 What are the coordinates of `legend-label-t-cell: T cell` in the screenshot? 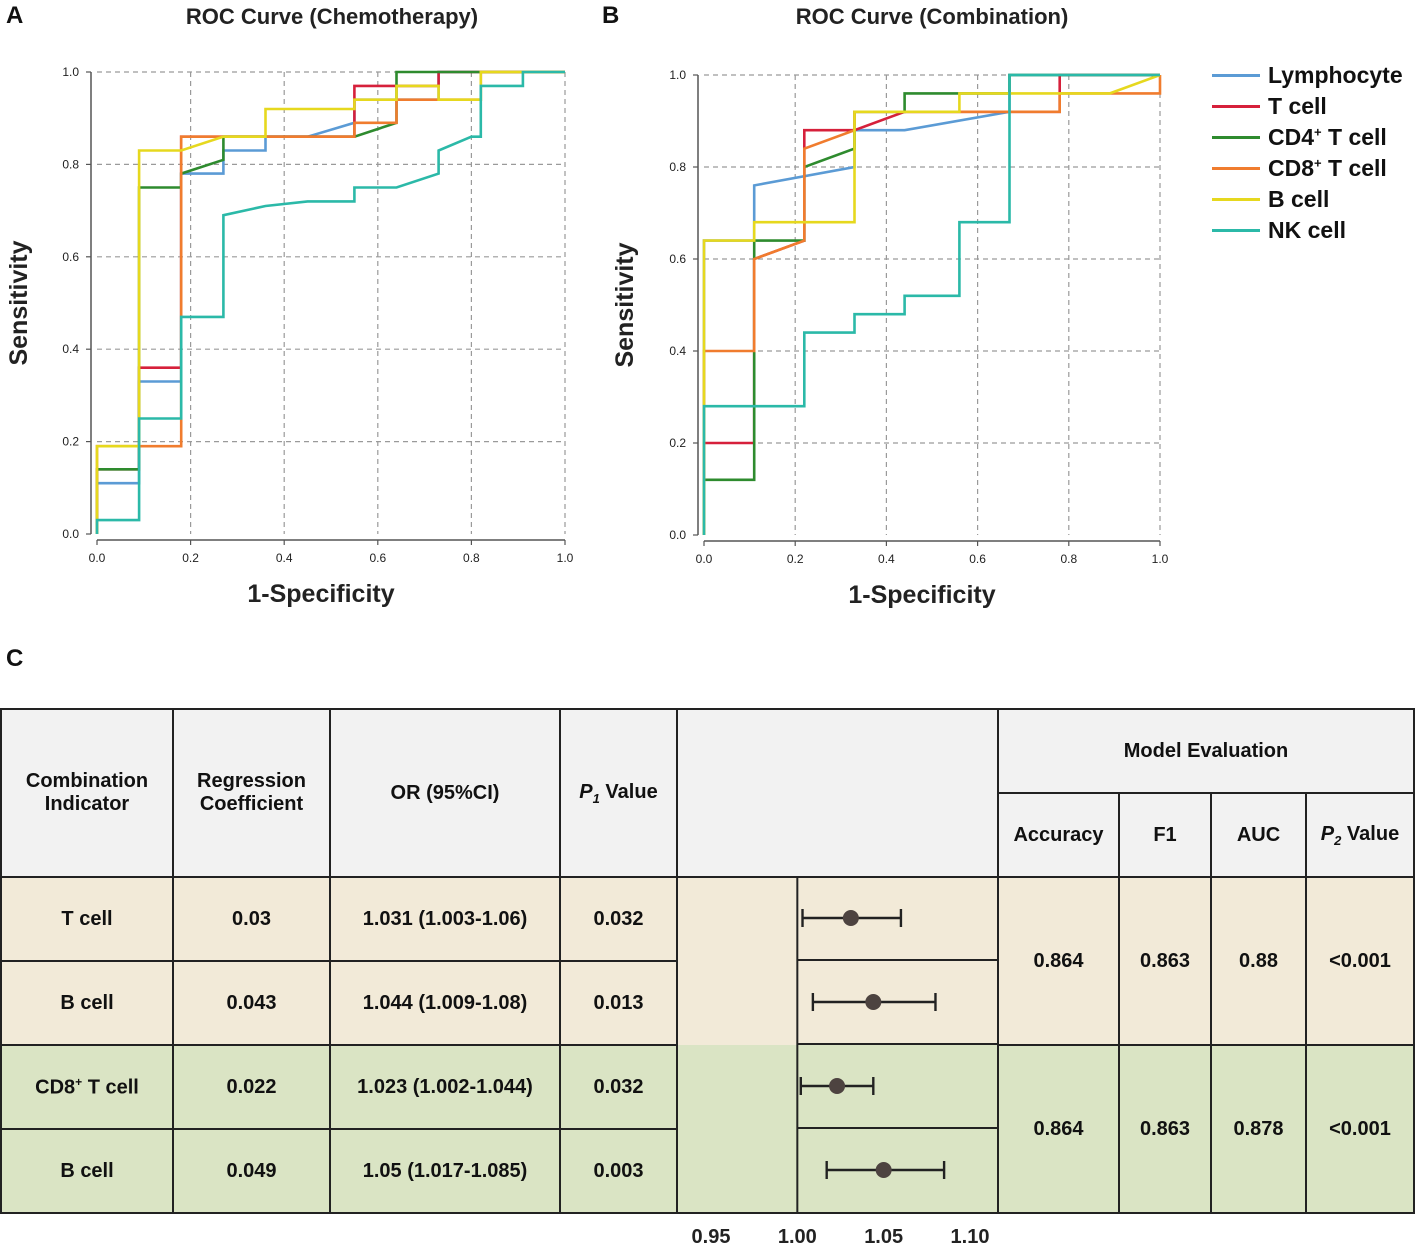 It's located at (1297, 106).